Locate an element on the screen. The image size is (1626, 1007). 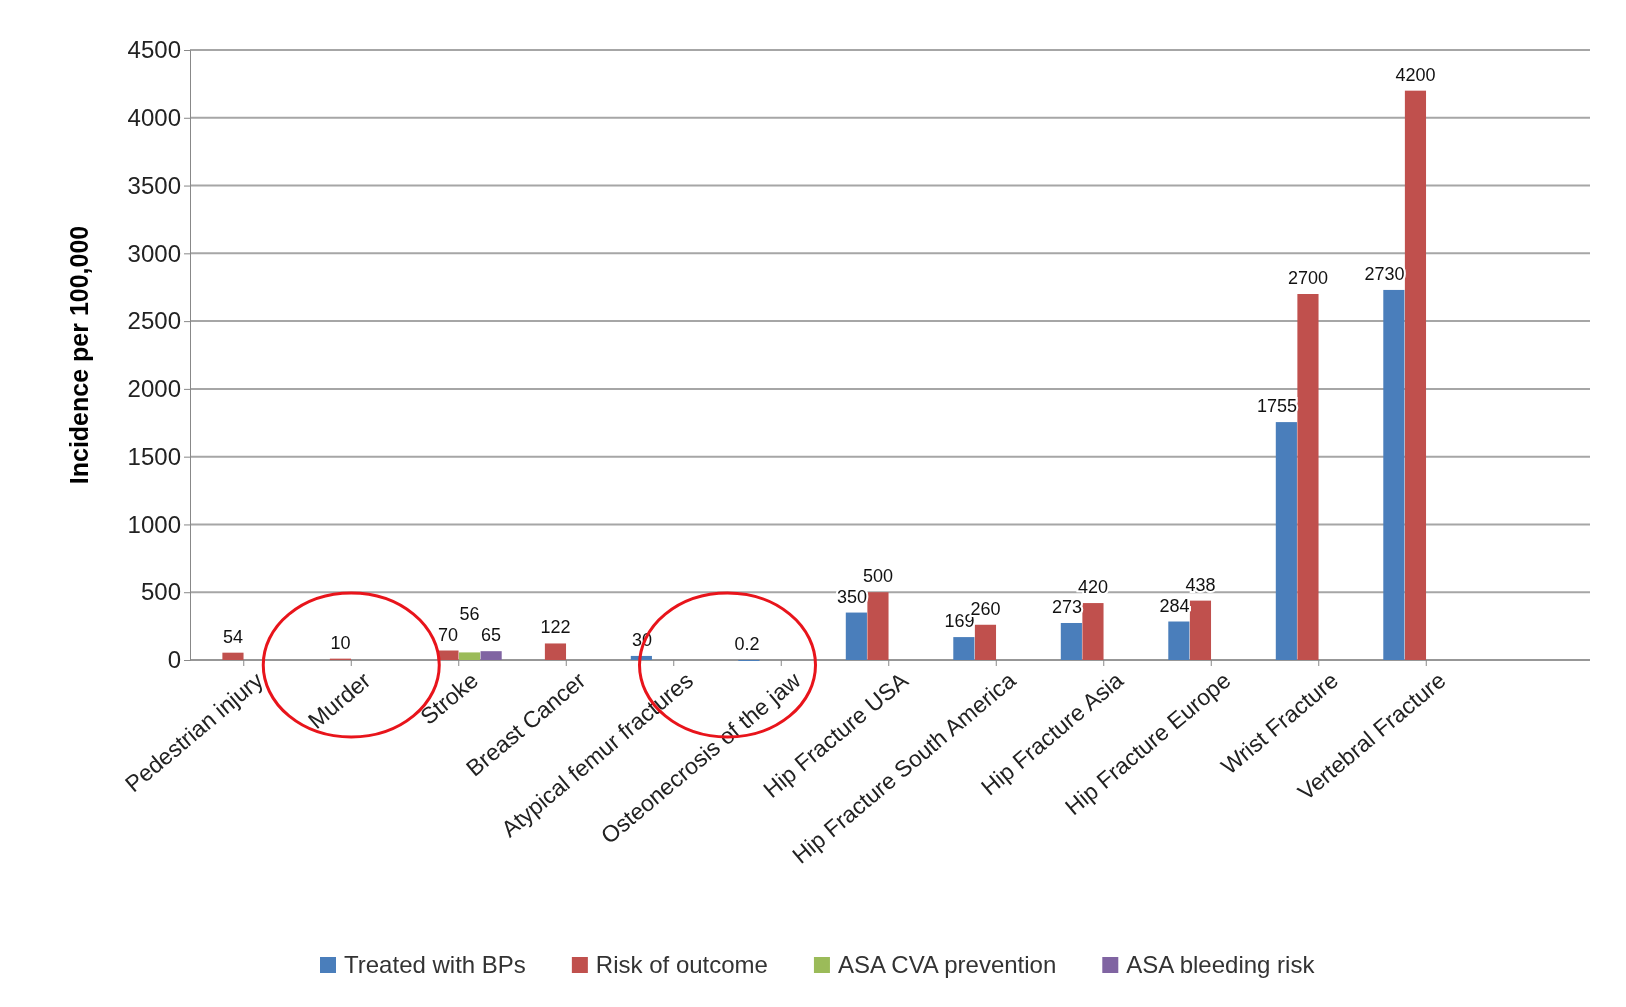
legend-label: Treated with BPs is located at coordinates (435, 964).